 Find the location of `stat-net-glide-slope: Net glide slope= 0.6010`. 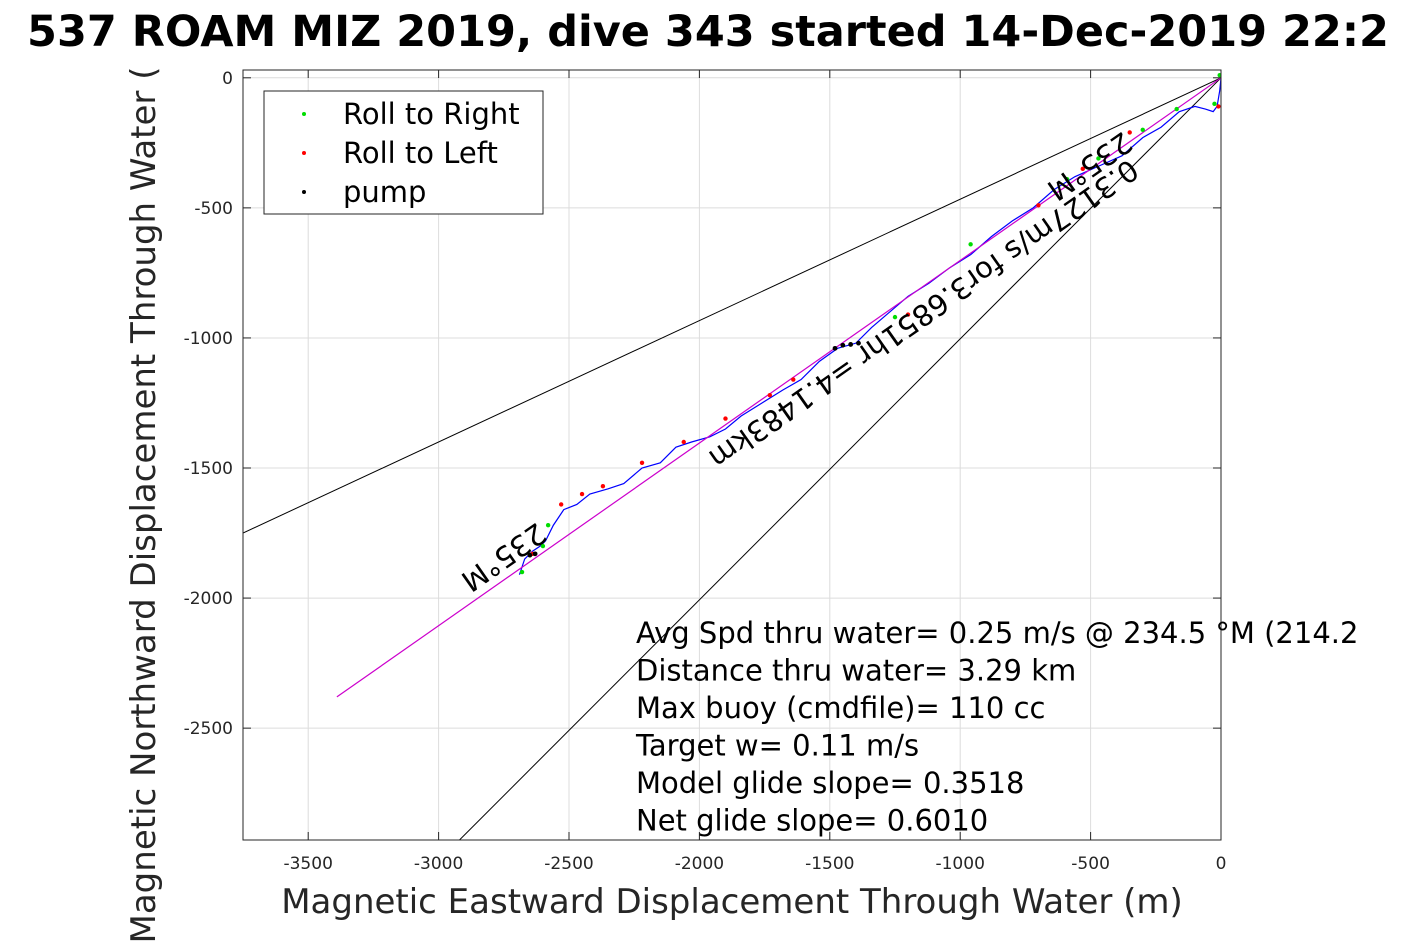

stat-net-glide-slope: Net glide slope= 0.6010 is located at coordinates (812, 821).